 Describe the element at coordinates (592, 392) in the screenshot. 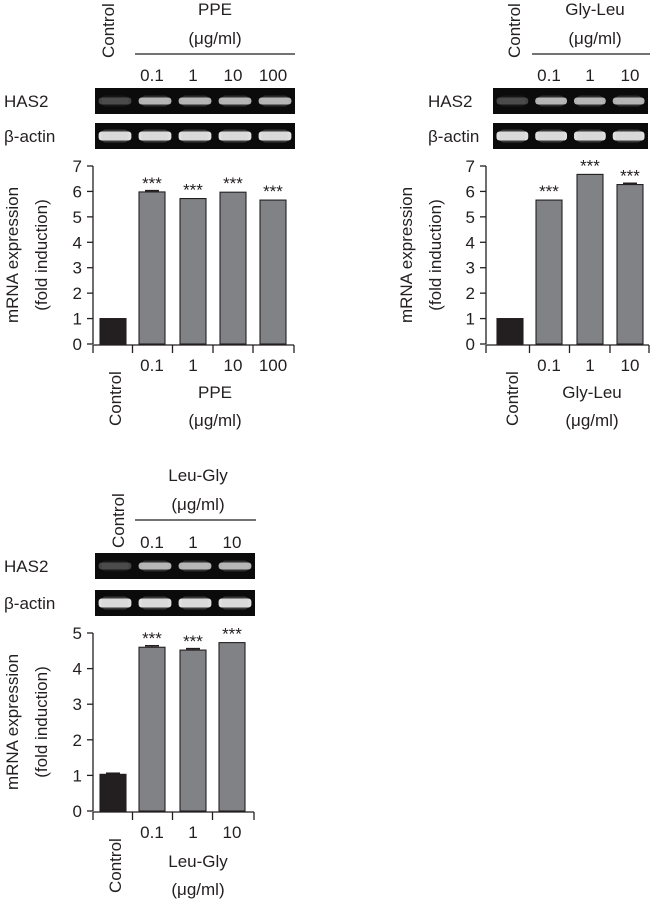

I see `x-axis-title-line-1: Gly-Leu` at that location.